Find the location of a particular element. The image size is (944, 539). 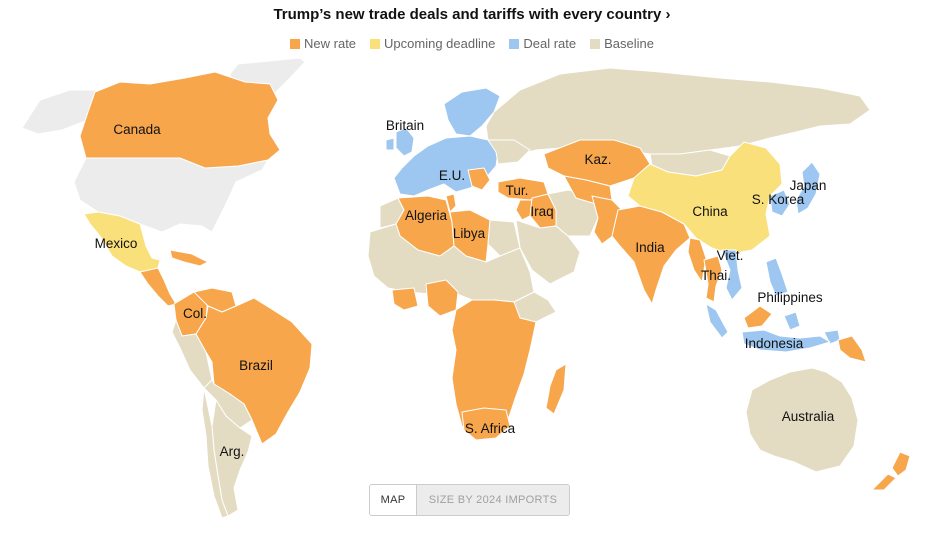

region-tunisia is located at coordinates (451, 203).